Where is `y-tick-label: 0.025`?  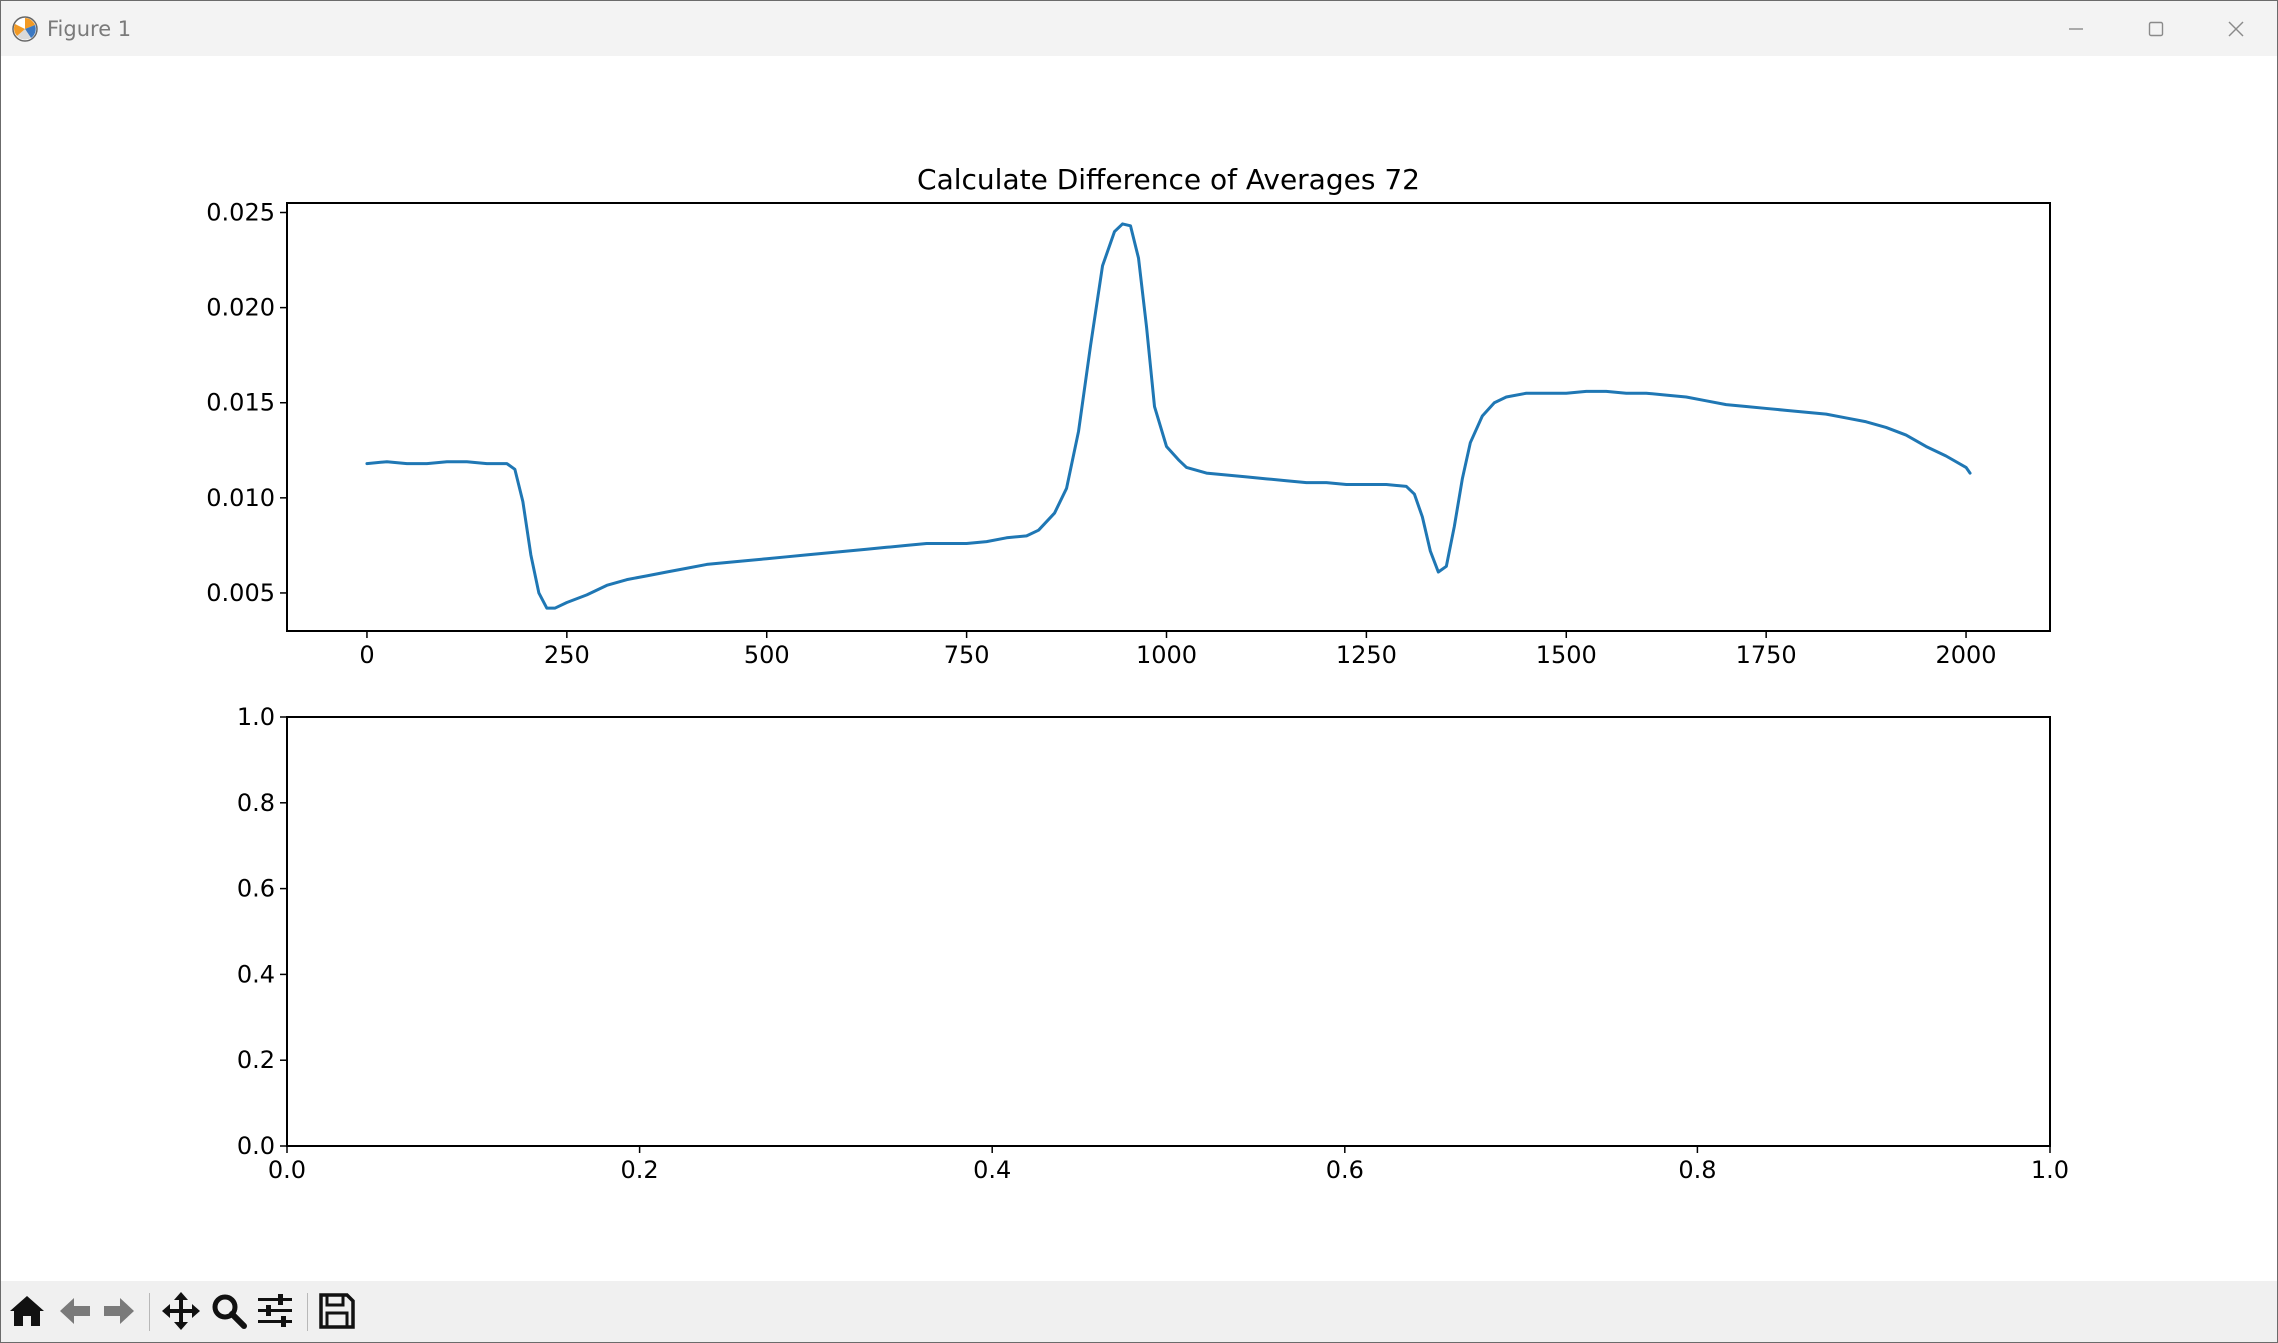
y-tick-label: 0.025 is located at coordinates (240, 213).